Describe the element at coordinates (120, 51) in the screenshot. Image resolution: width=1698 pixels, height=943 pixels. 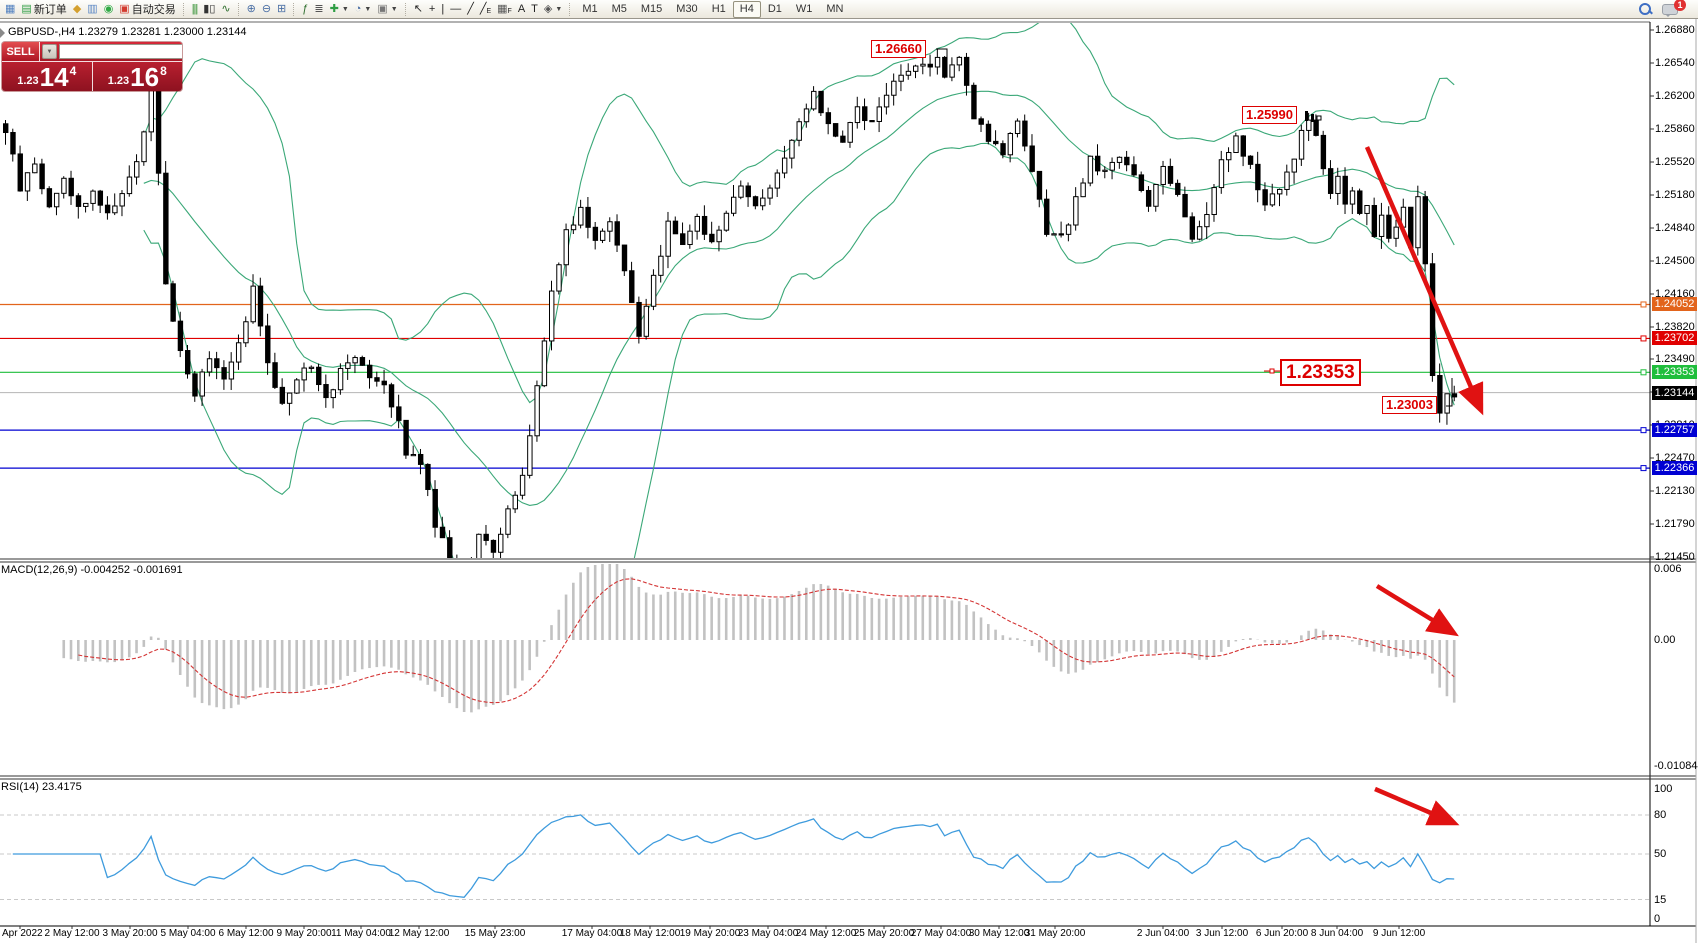
I see `volume-input` at that location.